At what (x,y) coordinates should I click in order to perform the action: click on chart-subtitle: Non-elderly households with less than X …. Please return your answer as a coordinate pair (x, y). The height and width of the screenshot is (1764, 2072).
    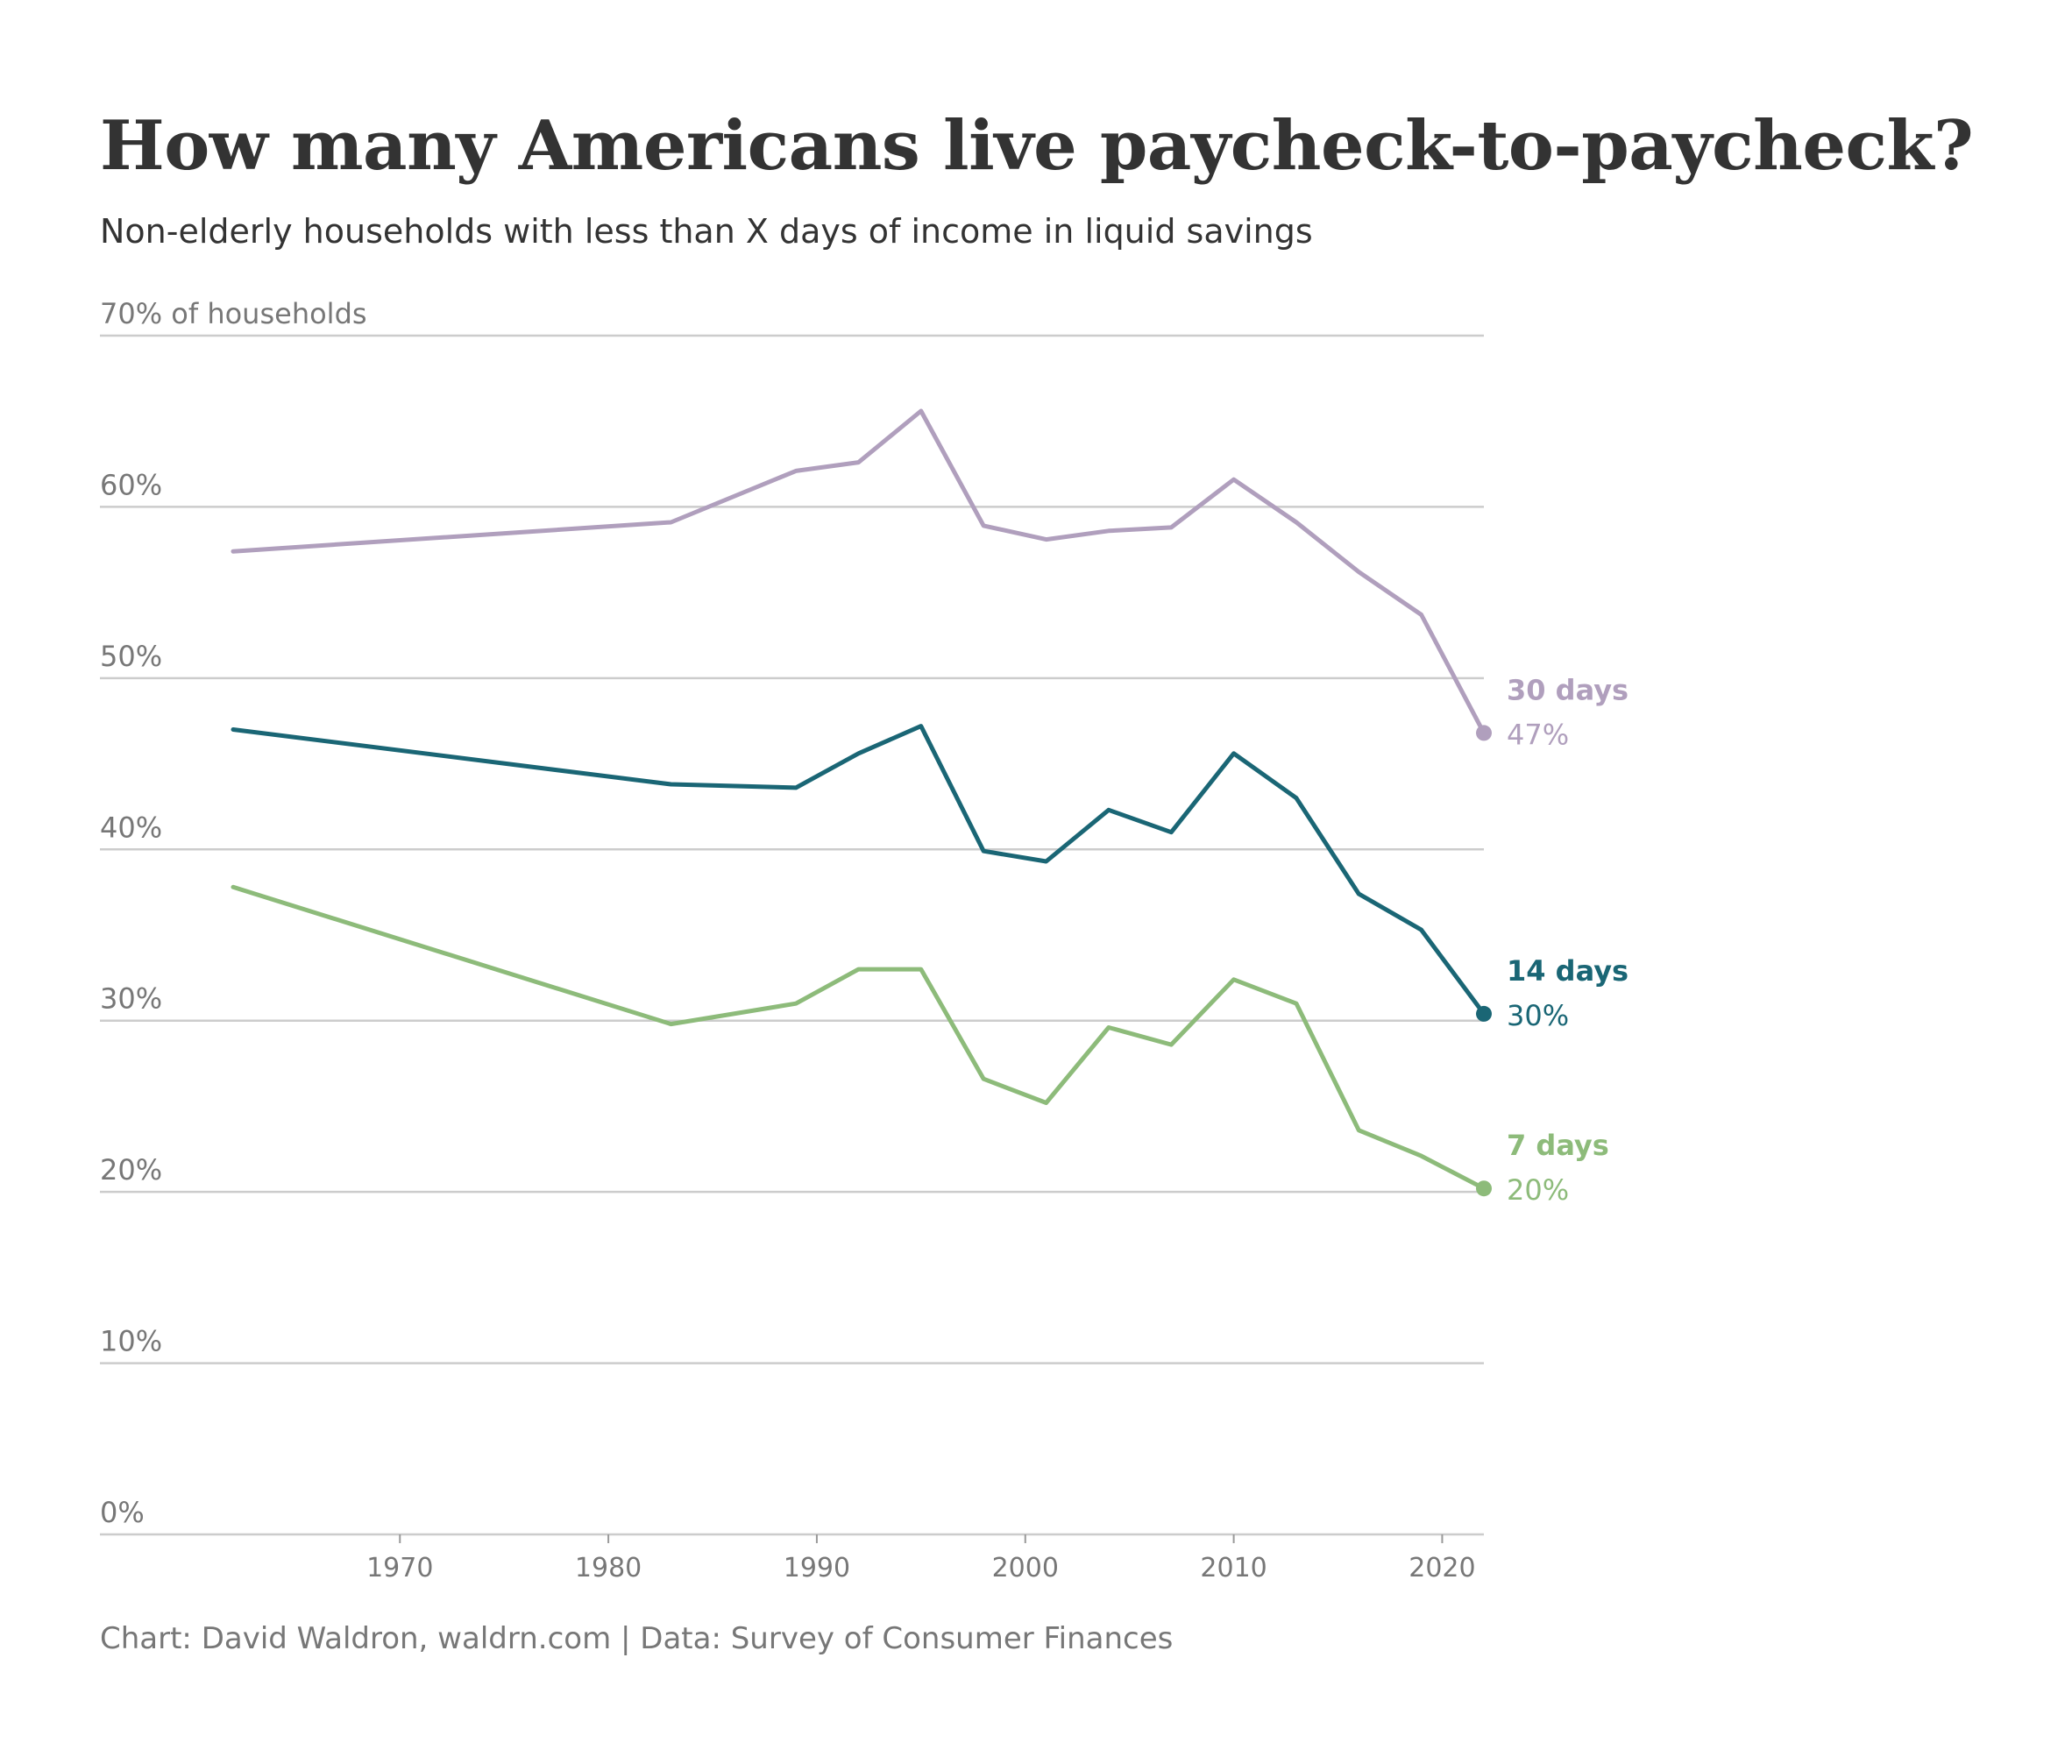
    Looking at the image, I should click on (707, 232).